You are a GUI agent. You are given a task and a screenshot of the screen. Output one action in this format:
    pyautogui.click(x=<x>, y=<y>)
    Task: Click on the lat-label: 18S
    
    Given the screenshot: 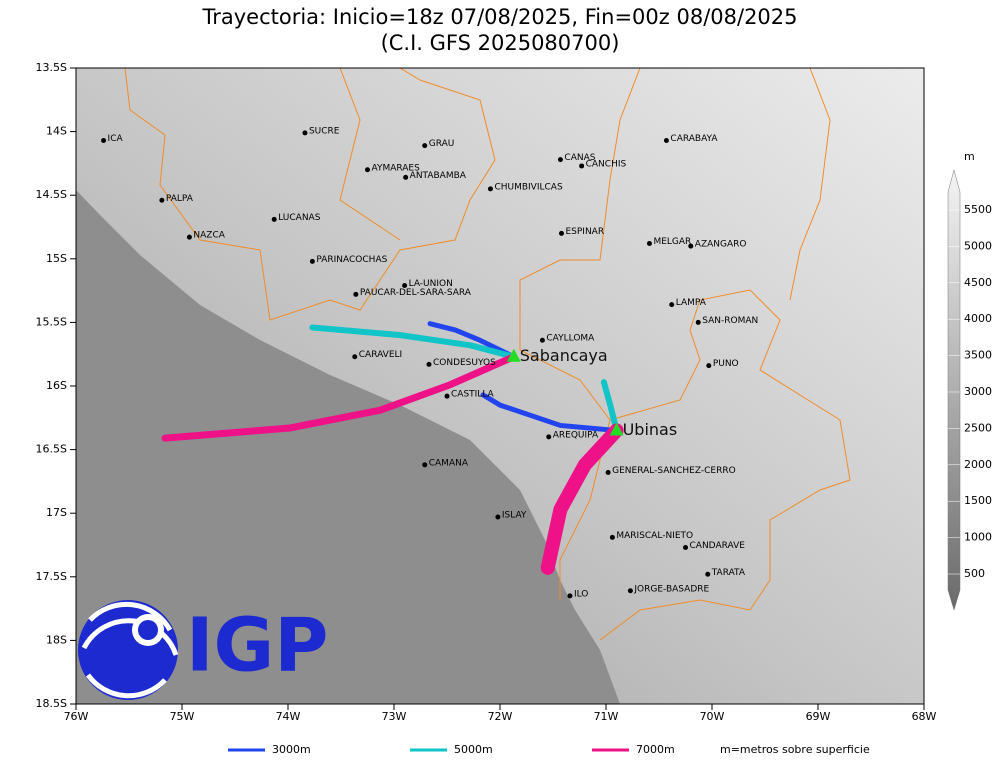 What is the action you would take?
    pyautogui.click(x=56, y=639)
    